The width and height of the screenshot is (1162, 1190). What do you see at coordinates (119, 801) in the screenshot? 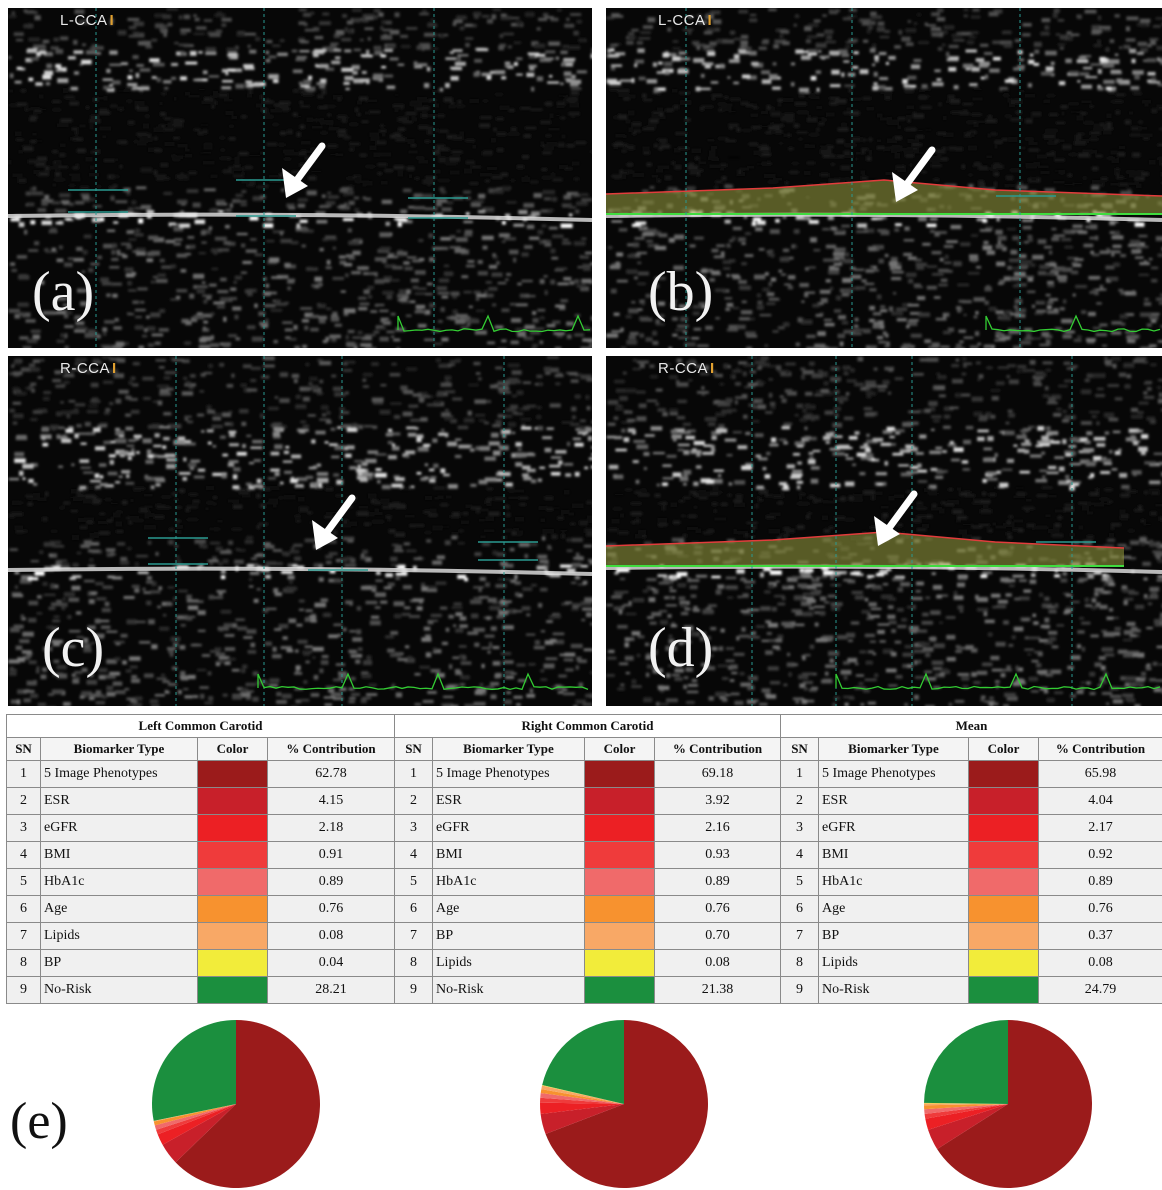
I see `row-biomarker: ESR` at bounding box center [119, 801].